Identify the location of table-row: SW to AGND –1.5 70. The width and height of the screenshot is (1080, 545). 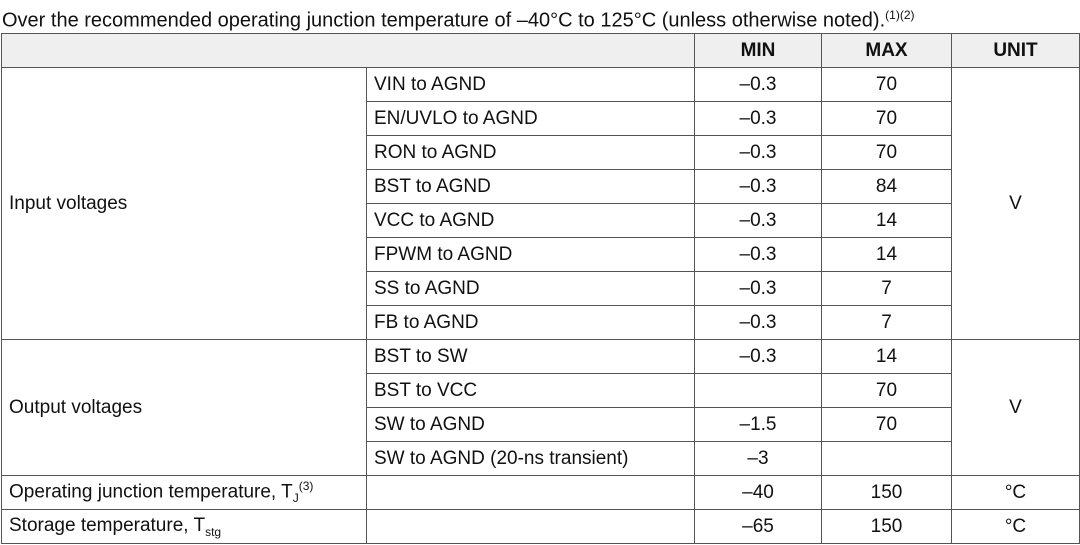
(541, 424).